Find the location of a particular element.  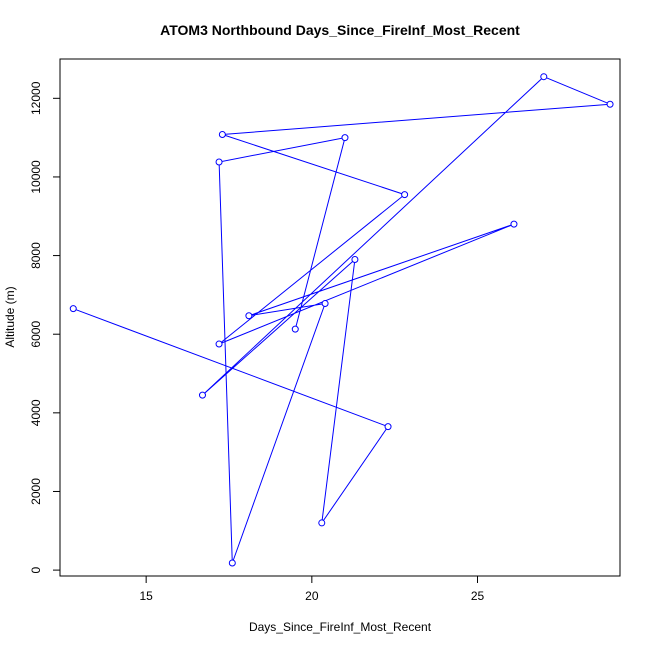

x-tick-label: 20 is located at coordinates (312, 596).